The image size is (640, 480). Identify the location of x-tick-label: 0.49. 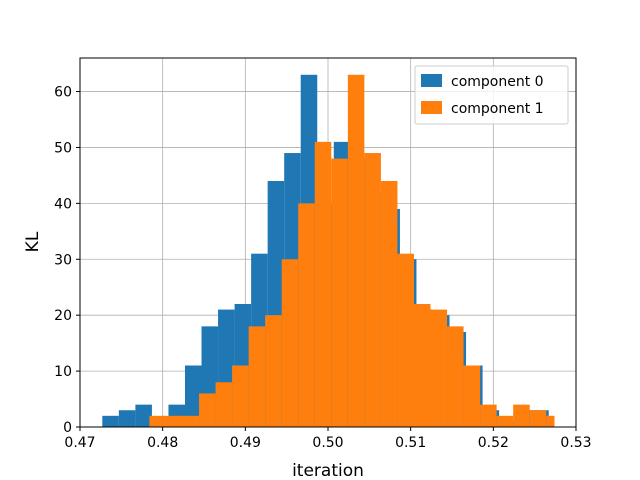
(245, 443).